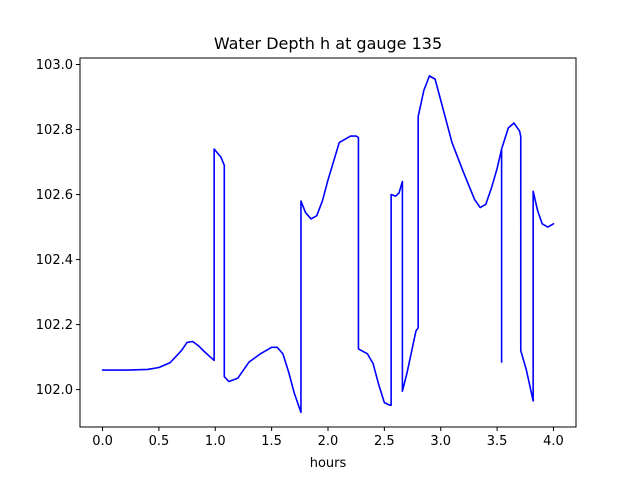 The width and height of the screenshot is (640, 480). Describe the element at coordinates (497, 441) in the screenshot. I see `x-tick-label: 3.5` at that location.